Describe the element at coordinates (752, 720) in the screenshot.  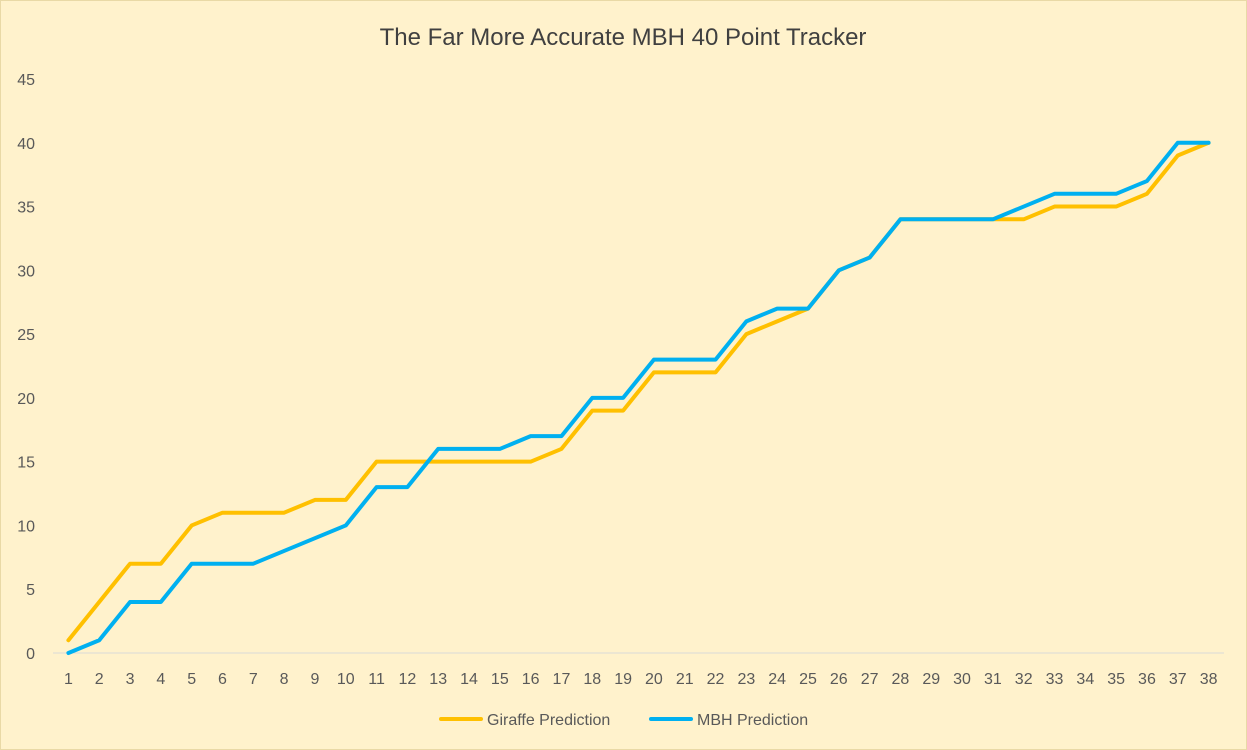
I see `legend-label: MBH Prediction` at that location.